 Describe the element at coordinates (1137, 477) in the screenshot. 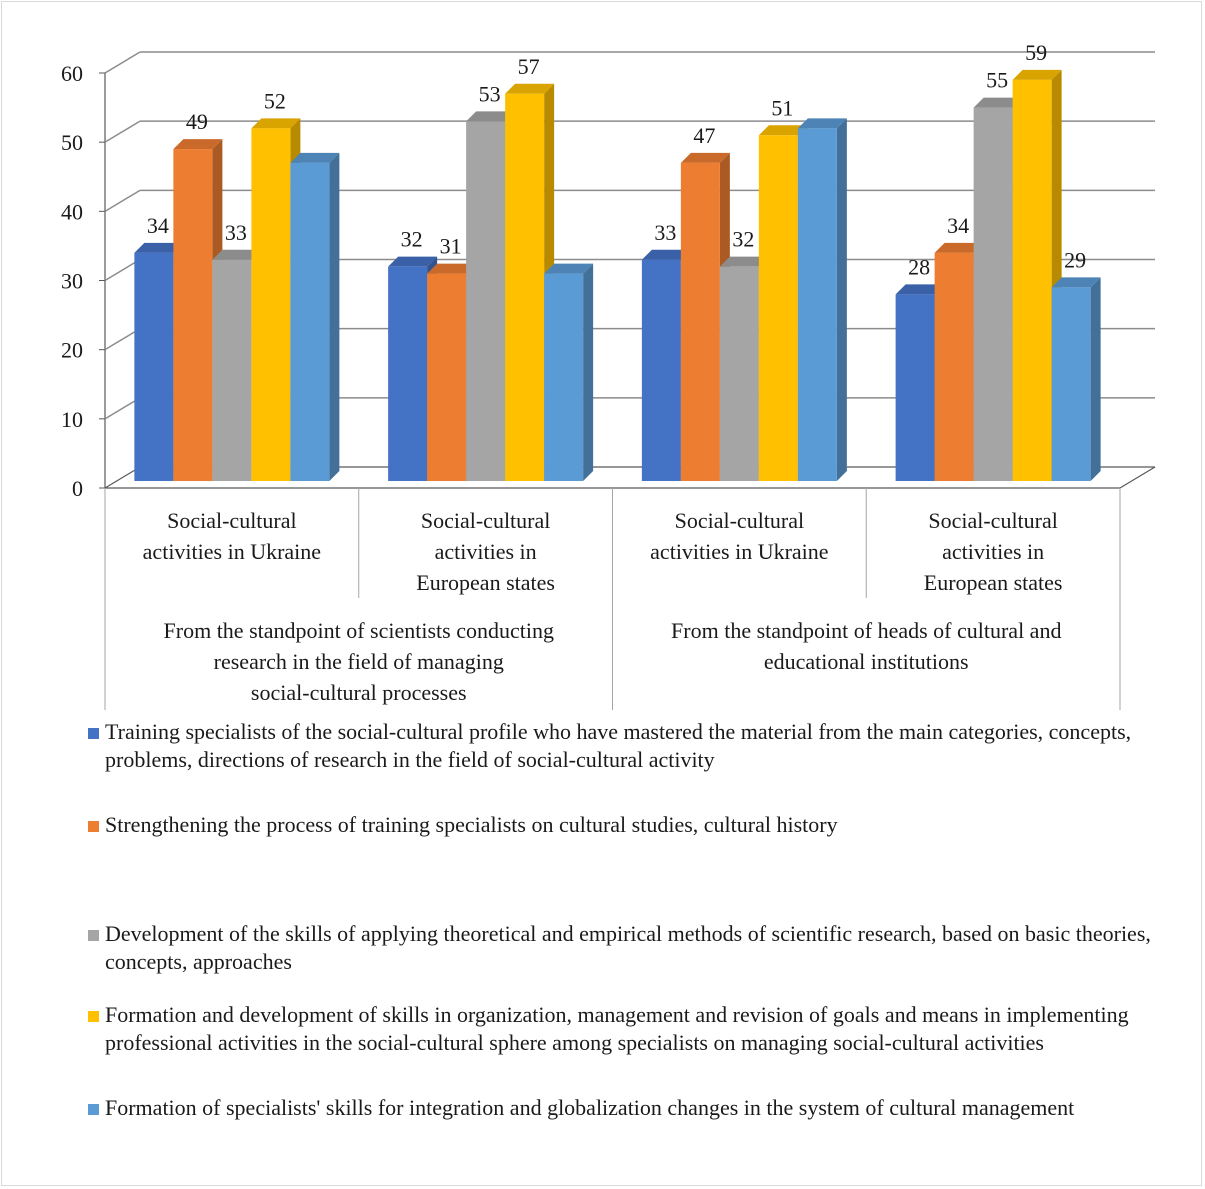

I see `axis-floor-right-edge` at that location.